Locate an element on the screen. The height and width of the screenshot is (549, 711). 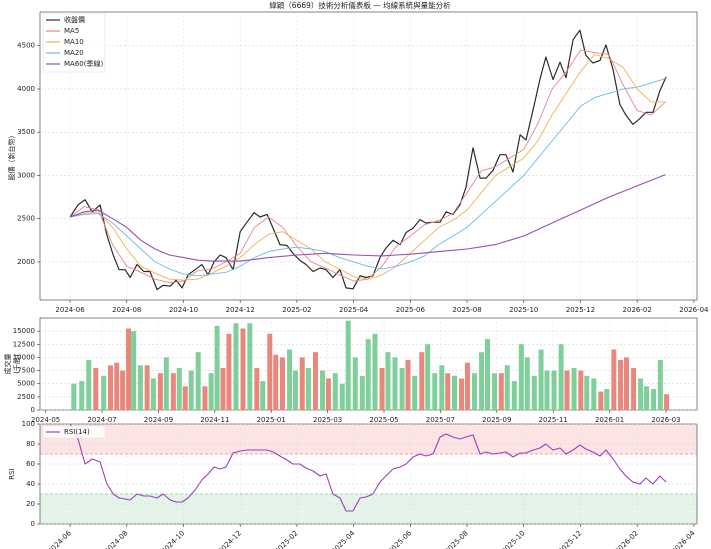
x-tick-label: 2024-10 is located at coordinates (183, 310).